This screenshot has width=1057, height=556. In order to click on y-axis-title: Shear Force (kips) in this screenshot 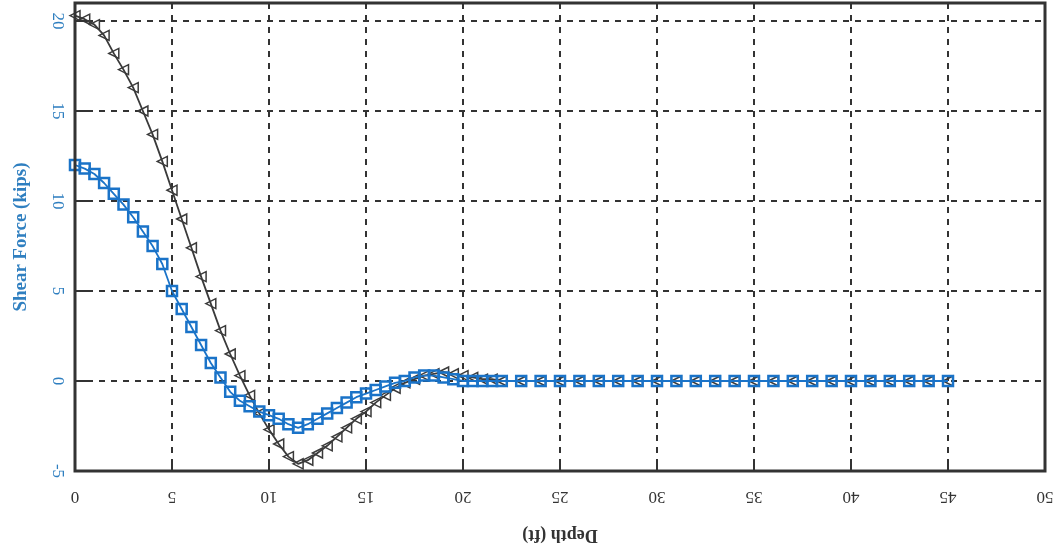, I will do `click(20, 237)`.